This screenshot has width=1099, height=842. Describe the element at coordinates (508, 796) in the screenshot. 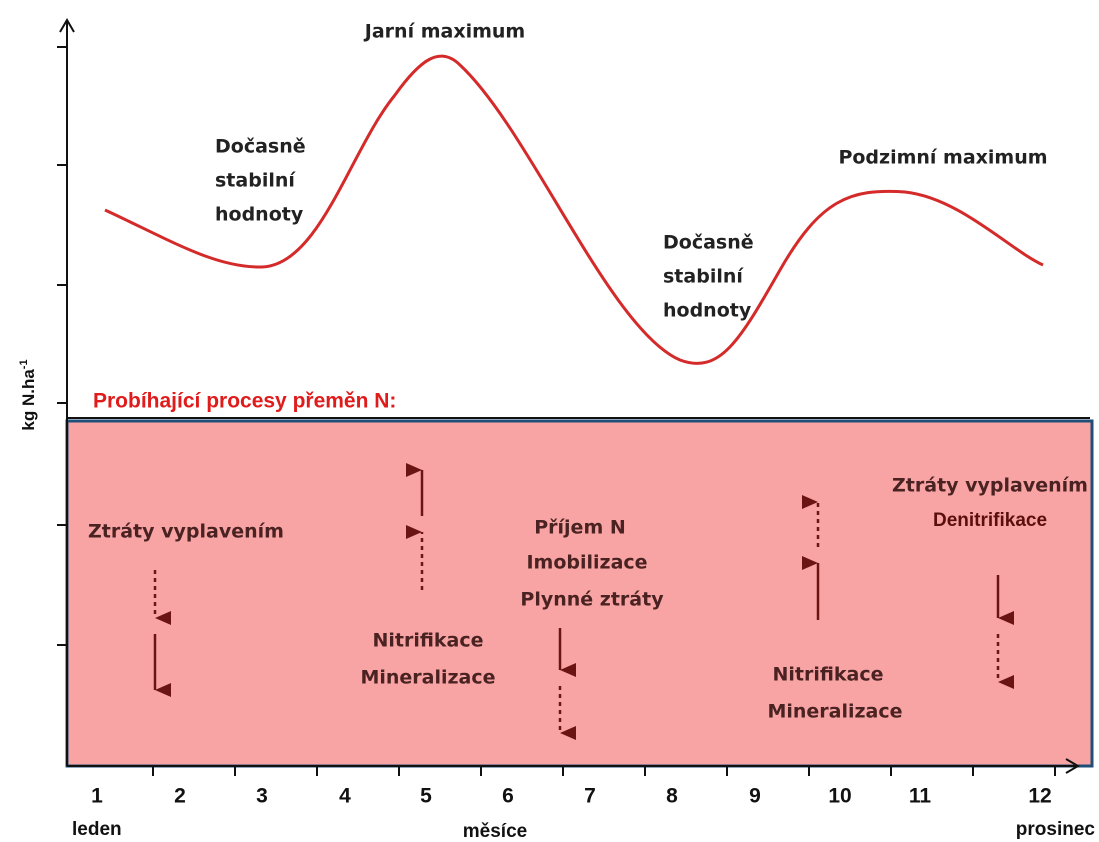

I see `x-tick-label: 6` at that location.